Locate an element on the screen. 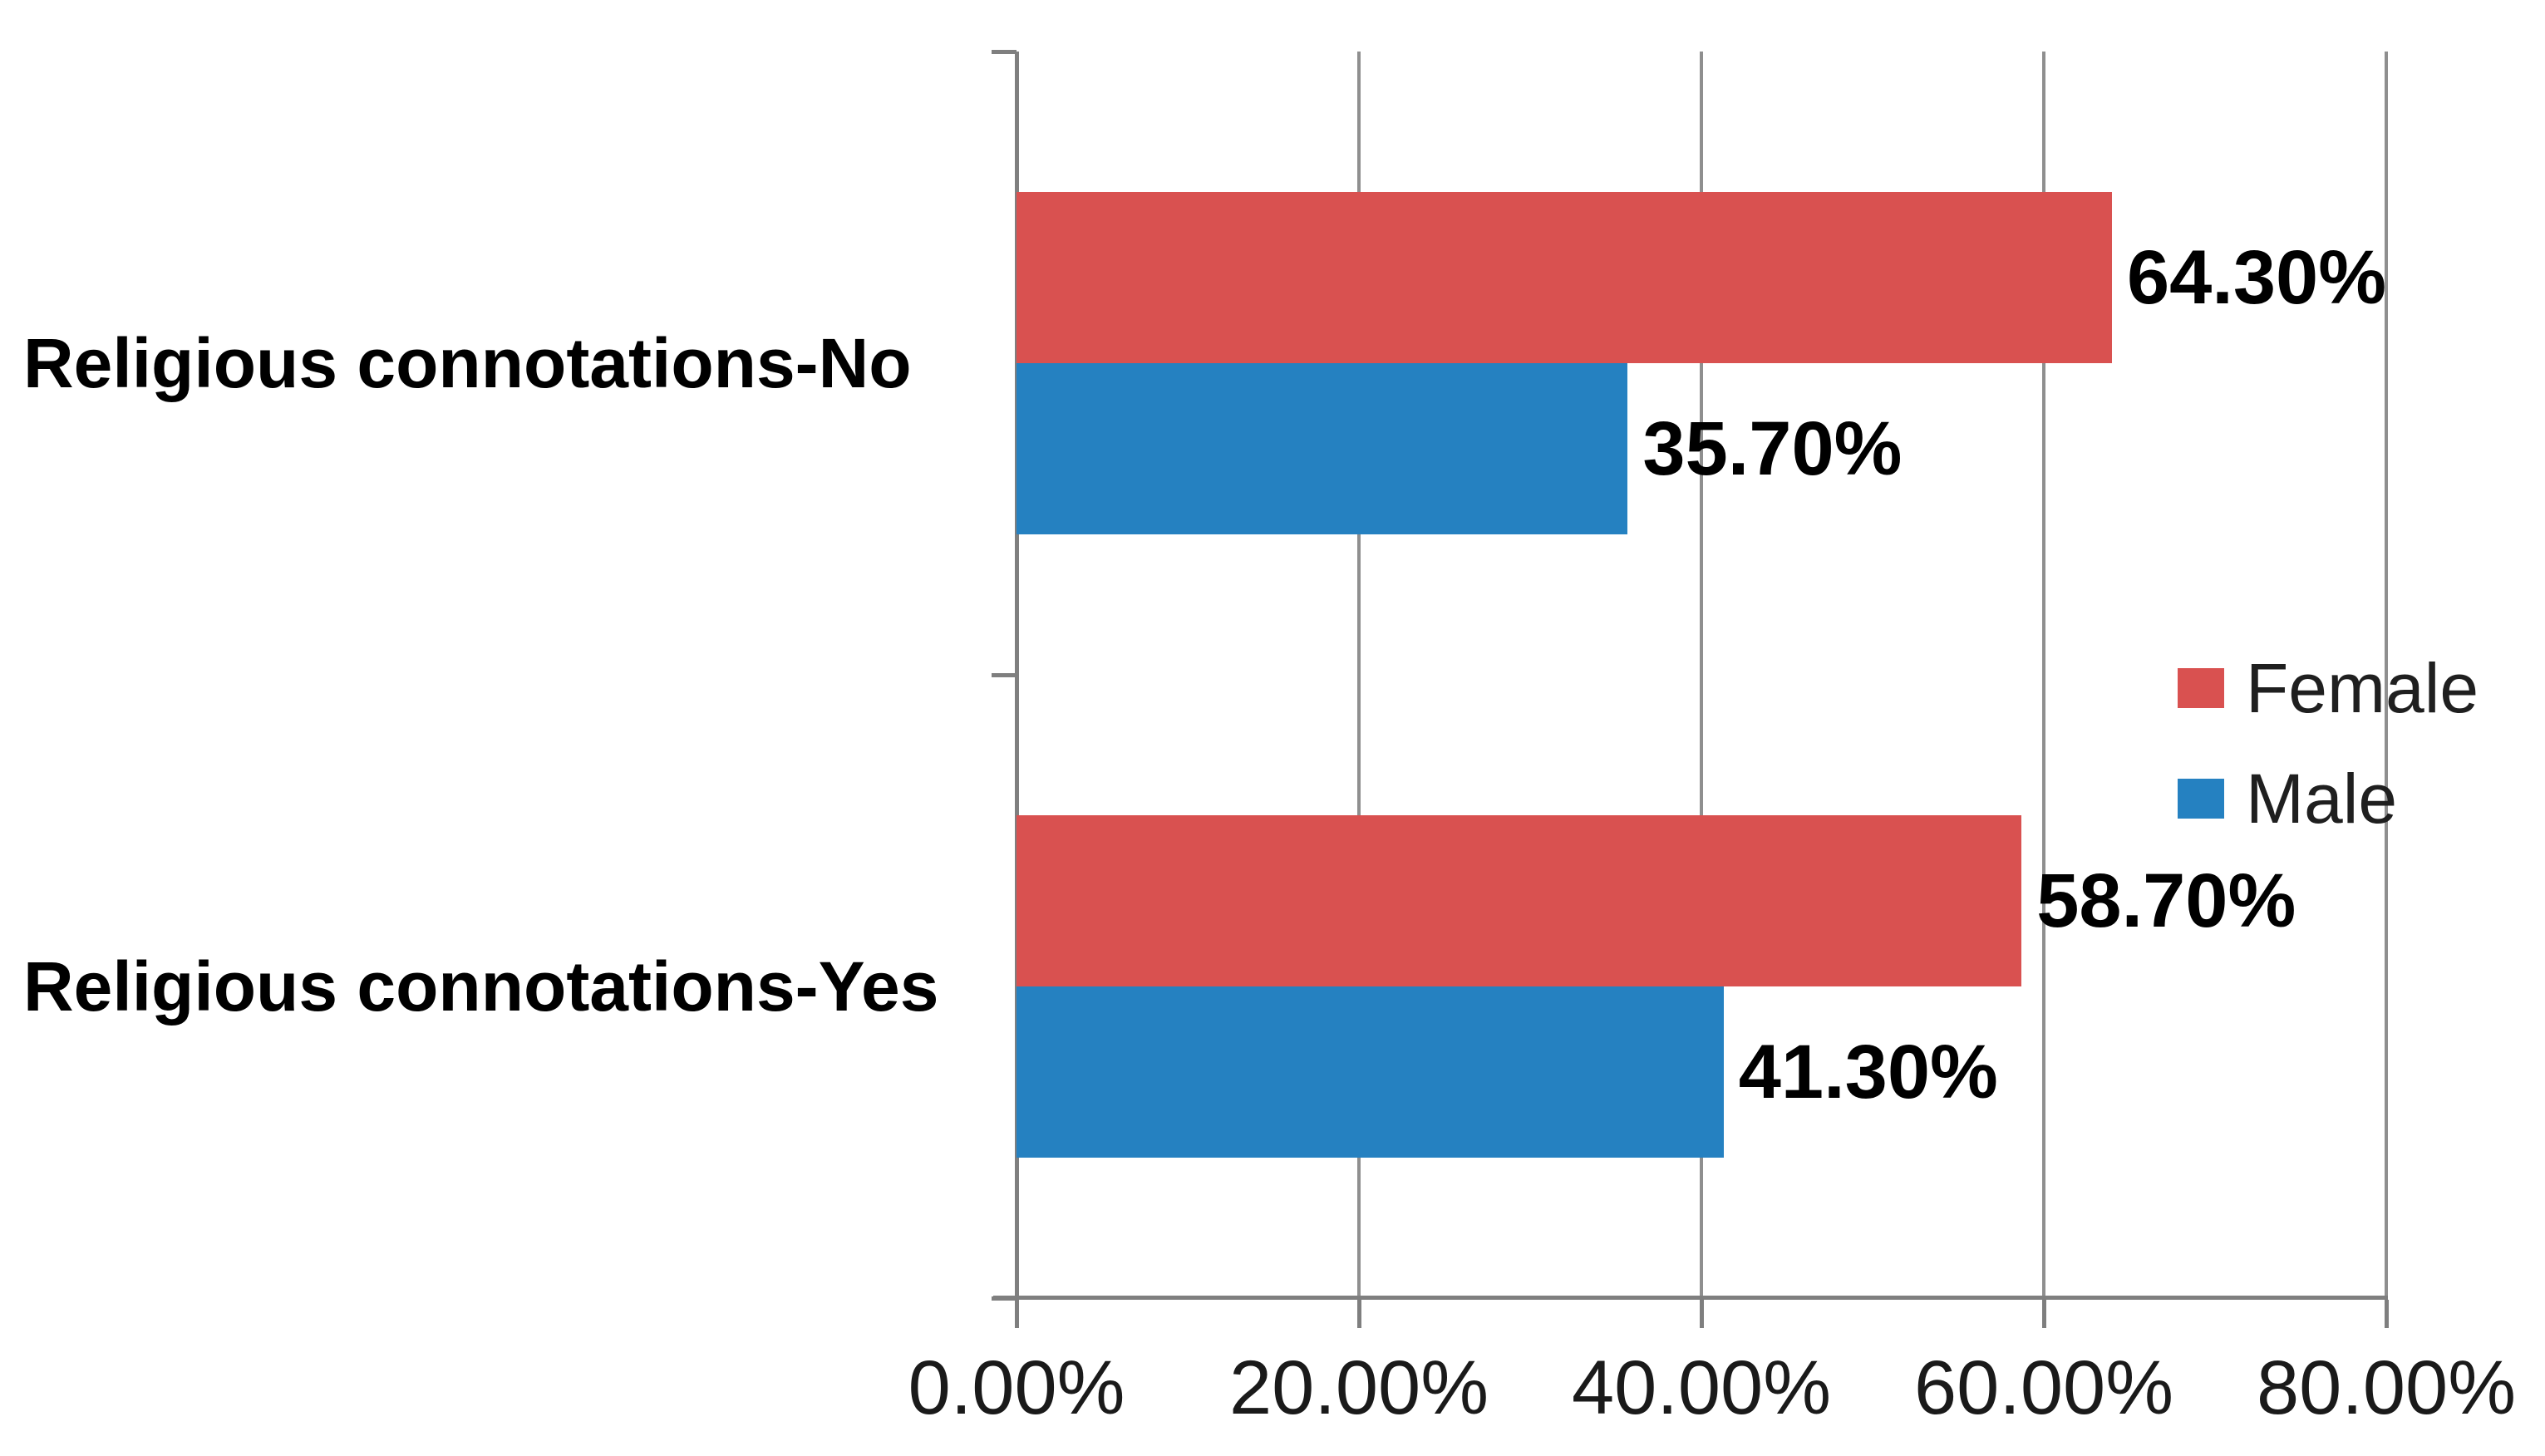 The width and height of the screenshot is (2545, 1456). category-label: Religious connotations-Yes is located at coordinates (481, 986).